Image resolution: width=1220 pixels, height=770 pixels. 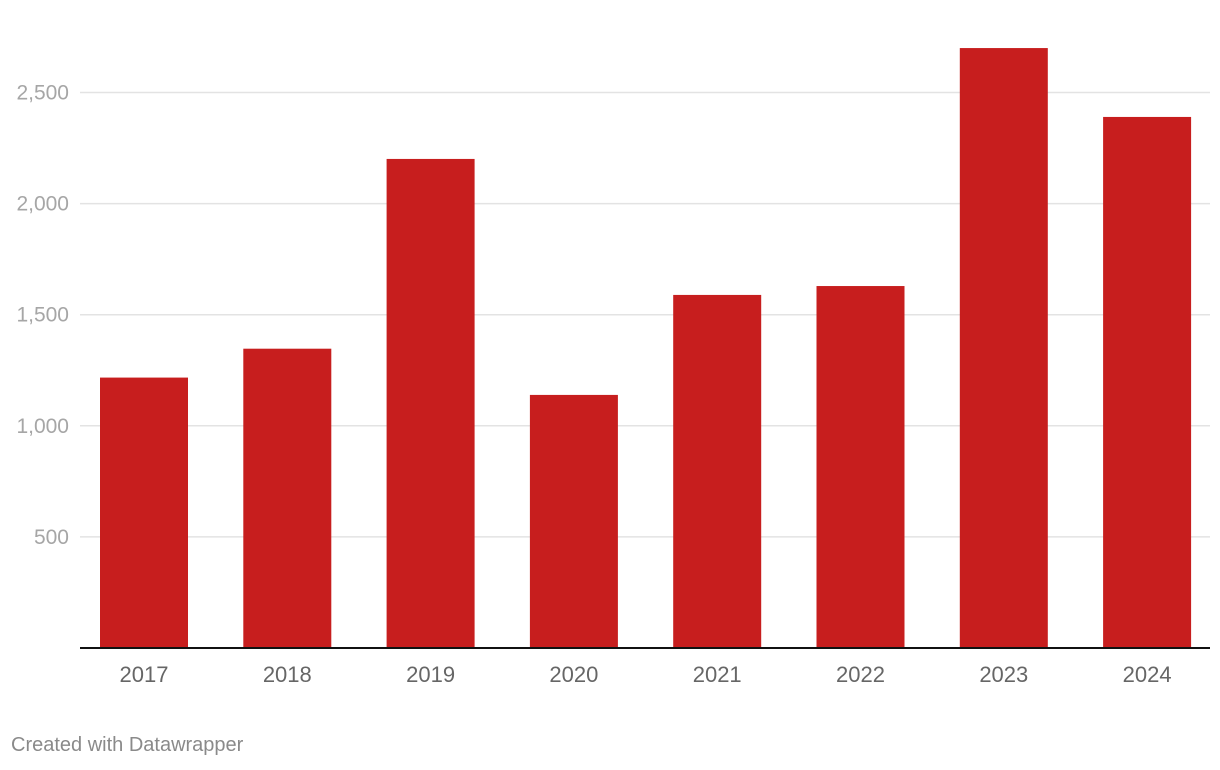 What do you see at coordinates (430, 403) in the screenshot?
I see `bar-2019` at bounding box center [430, 403].